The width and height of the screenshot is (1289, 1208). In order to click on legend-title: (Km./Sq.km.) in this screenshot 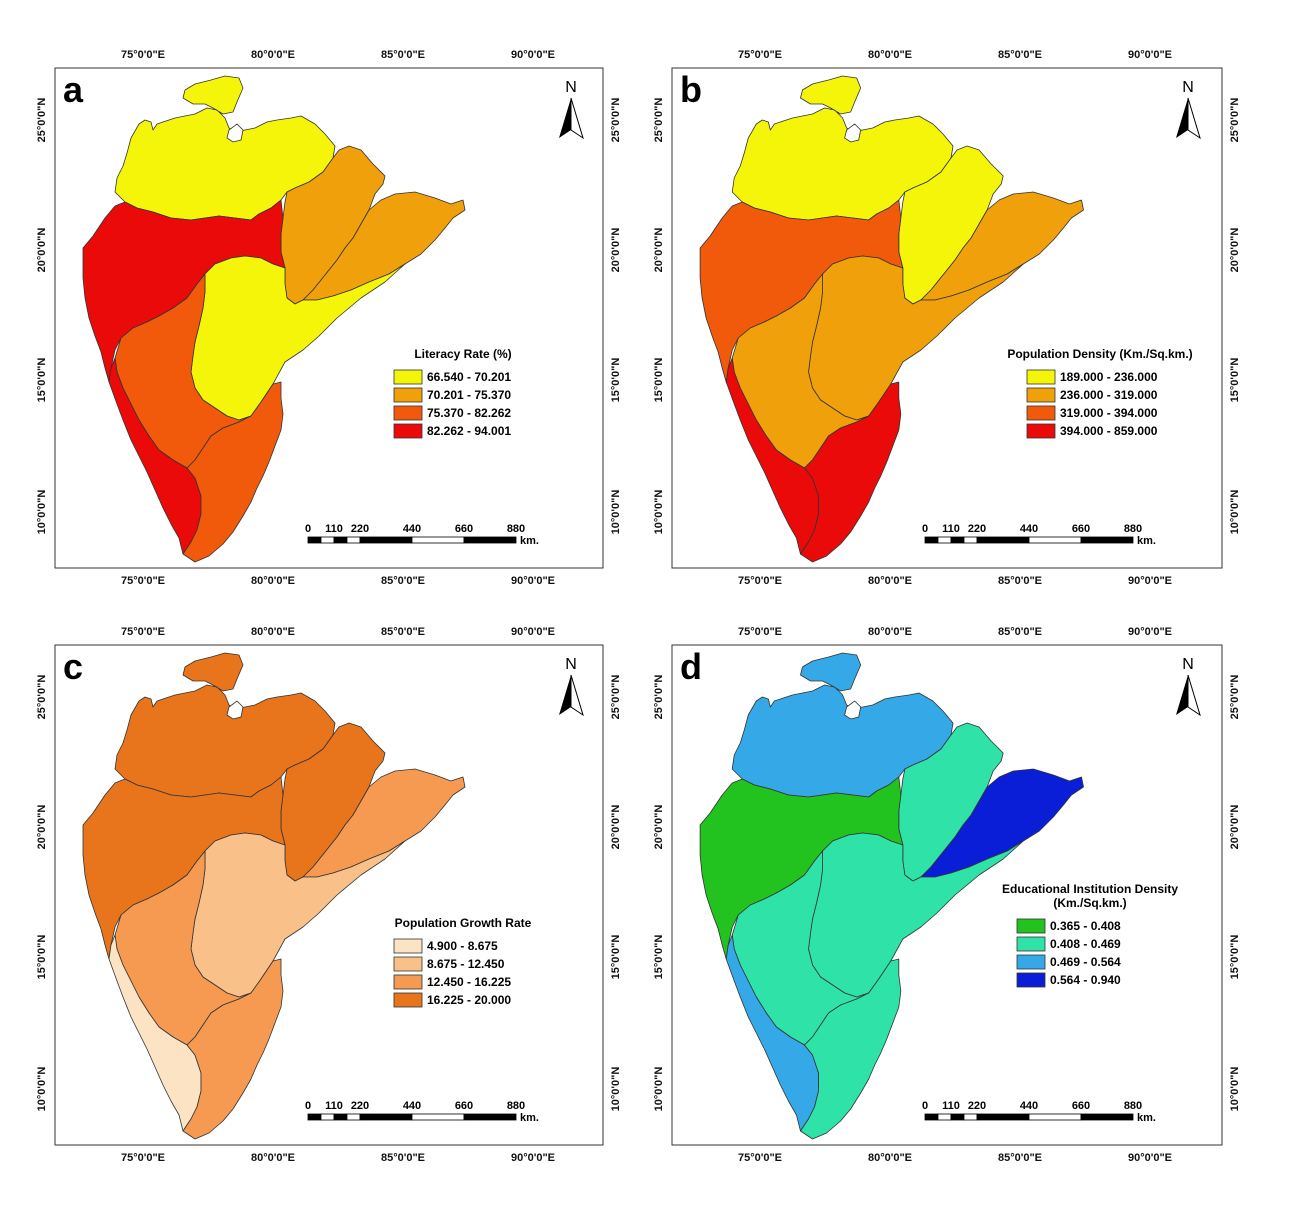, I will do `click(1089, 903)`.